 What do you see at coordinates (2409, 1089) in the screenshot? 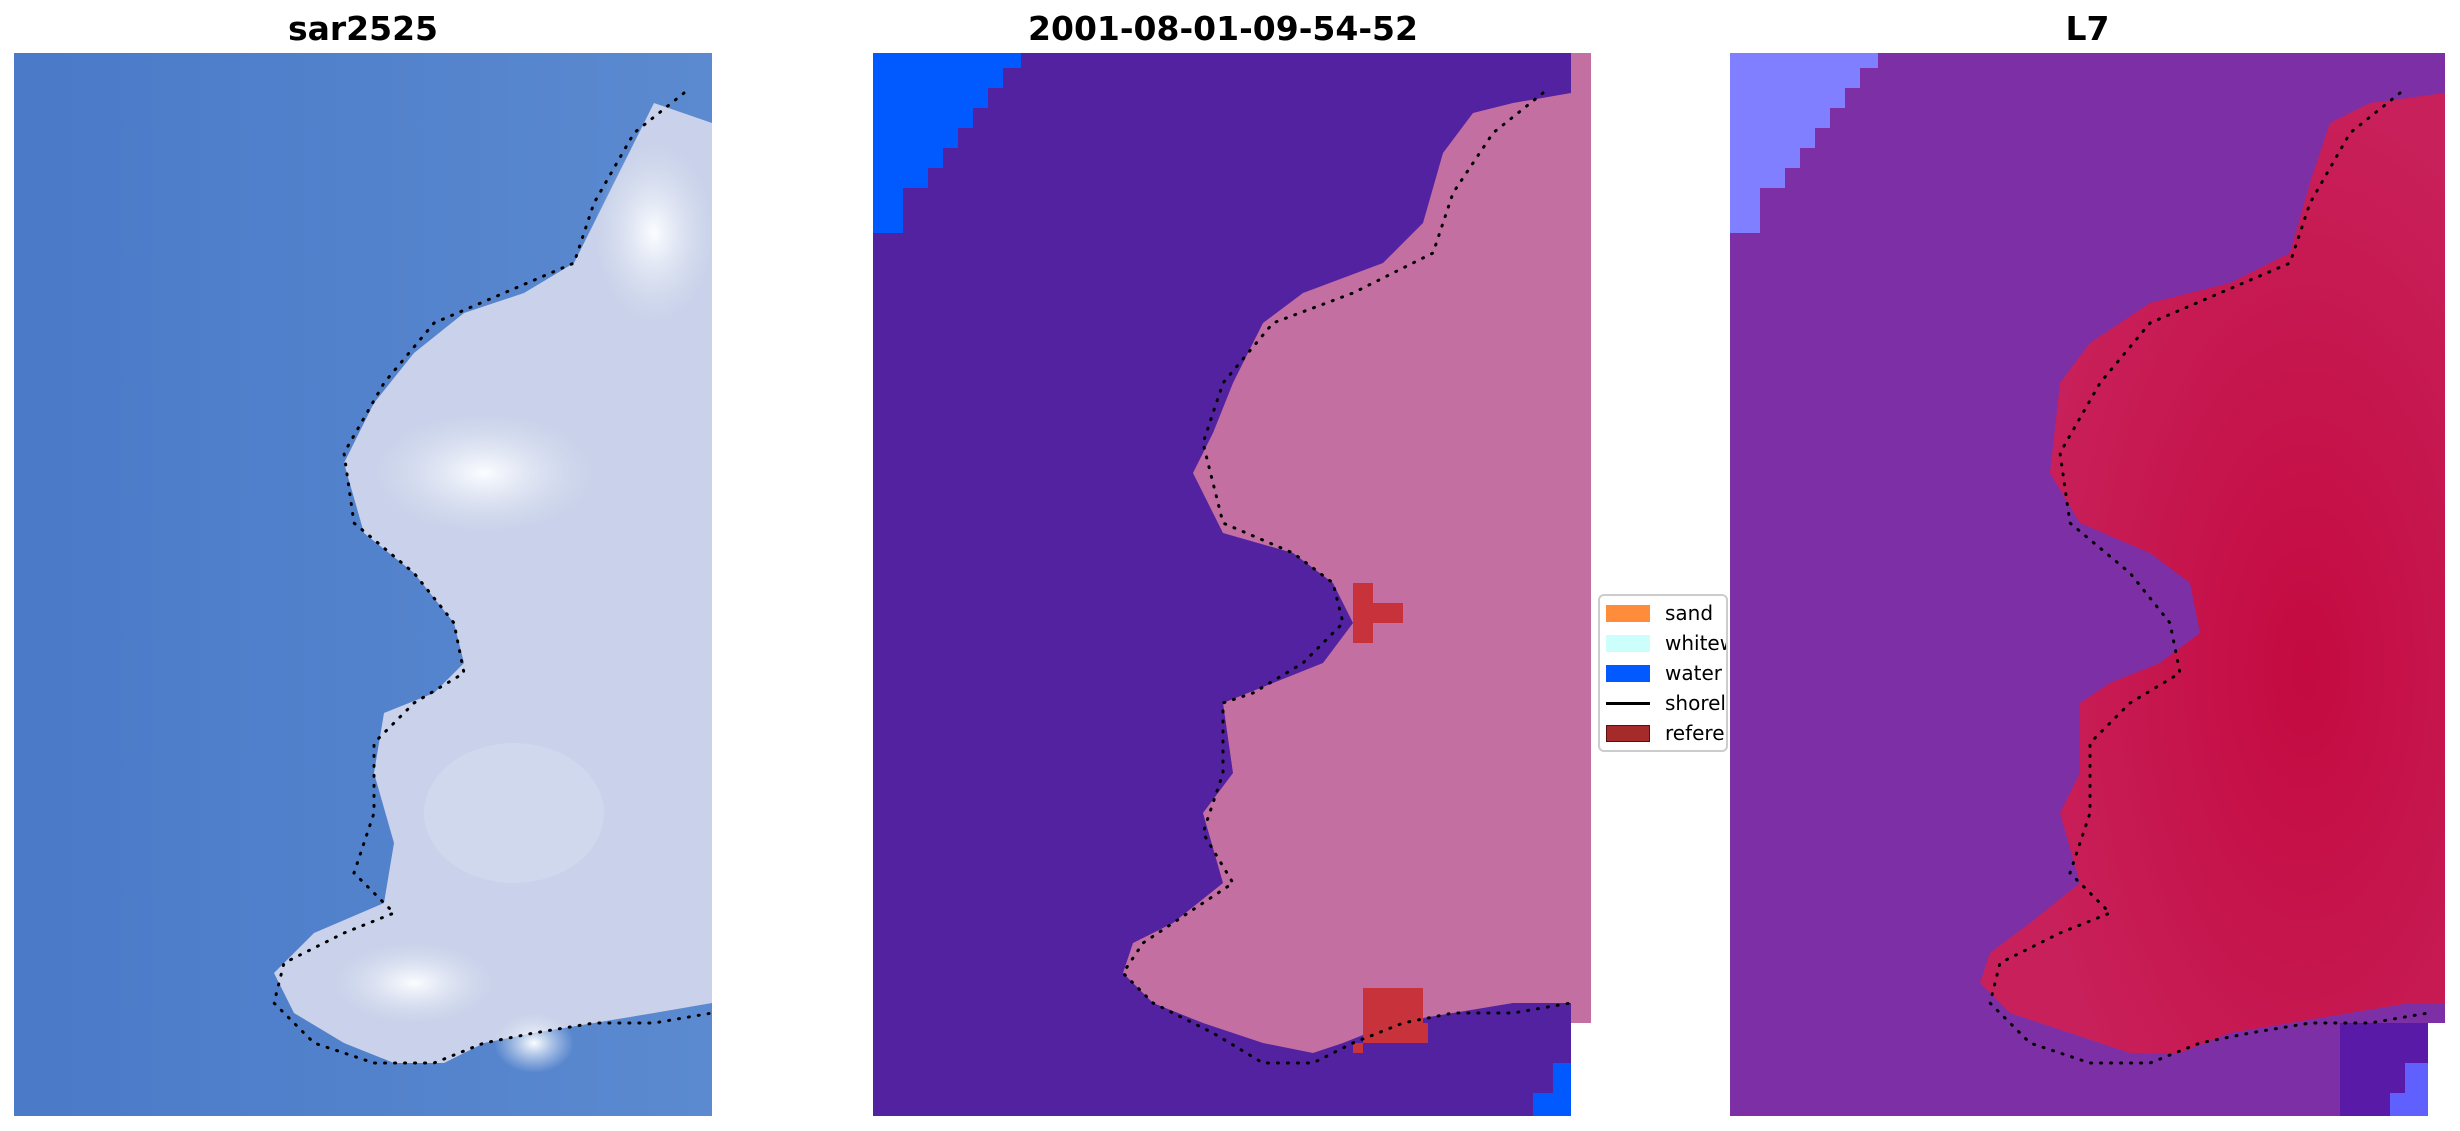
I see `bottom-edge-blue` at bounding box center [2409, 1089].